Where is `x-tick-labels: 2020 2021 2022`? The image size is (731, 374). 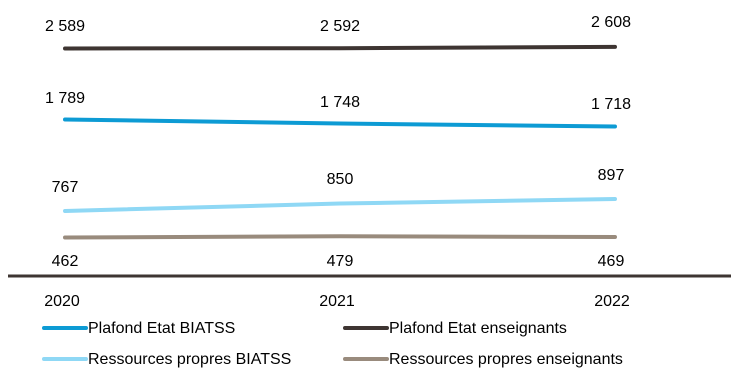 x-tick-labels: 2020 2021 2022 is located at coordinates (337, 301).